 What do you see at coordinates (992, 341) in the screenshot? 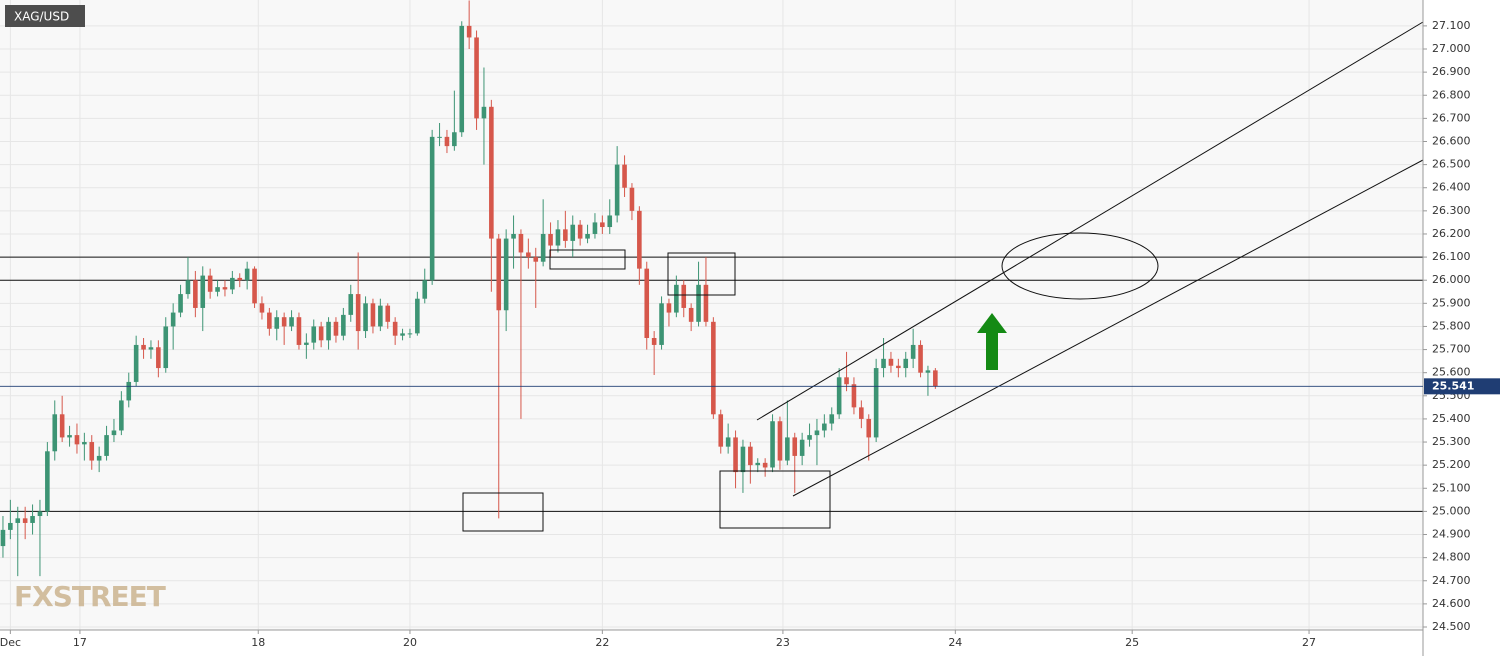
I see `arrow-up` at bounding box center [992, 341].